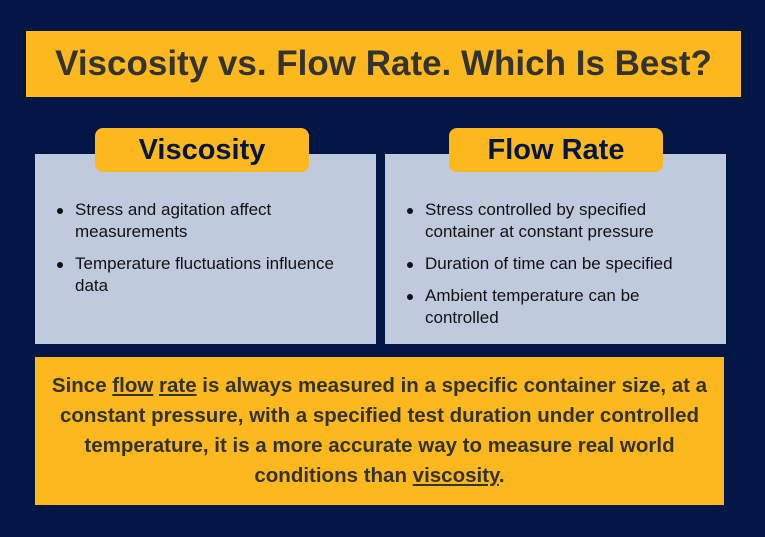 This screenshot has width=765, height=537. Describe the element at coordinates (202, 150) in the screenshot. I see `viscosity-heading: Viscosity` at that location.